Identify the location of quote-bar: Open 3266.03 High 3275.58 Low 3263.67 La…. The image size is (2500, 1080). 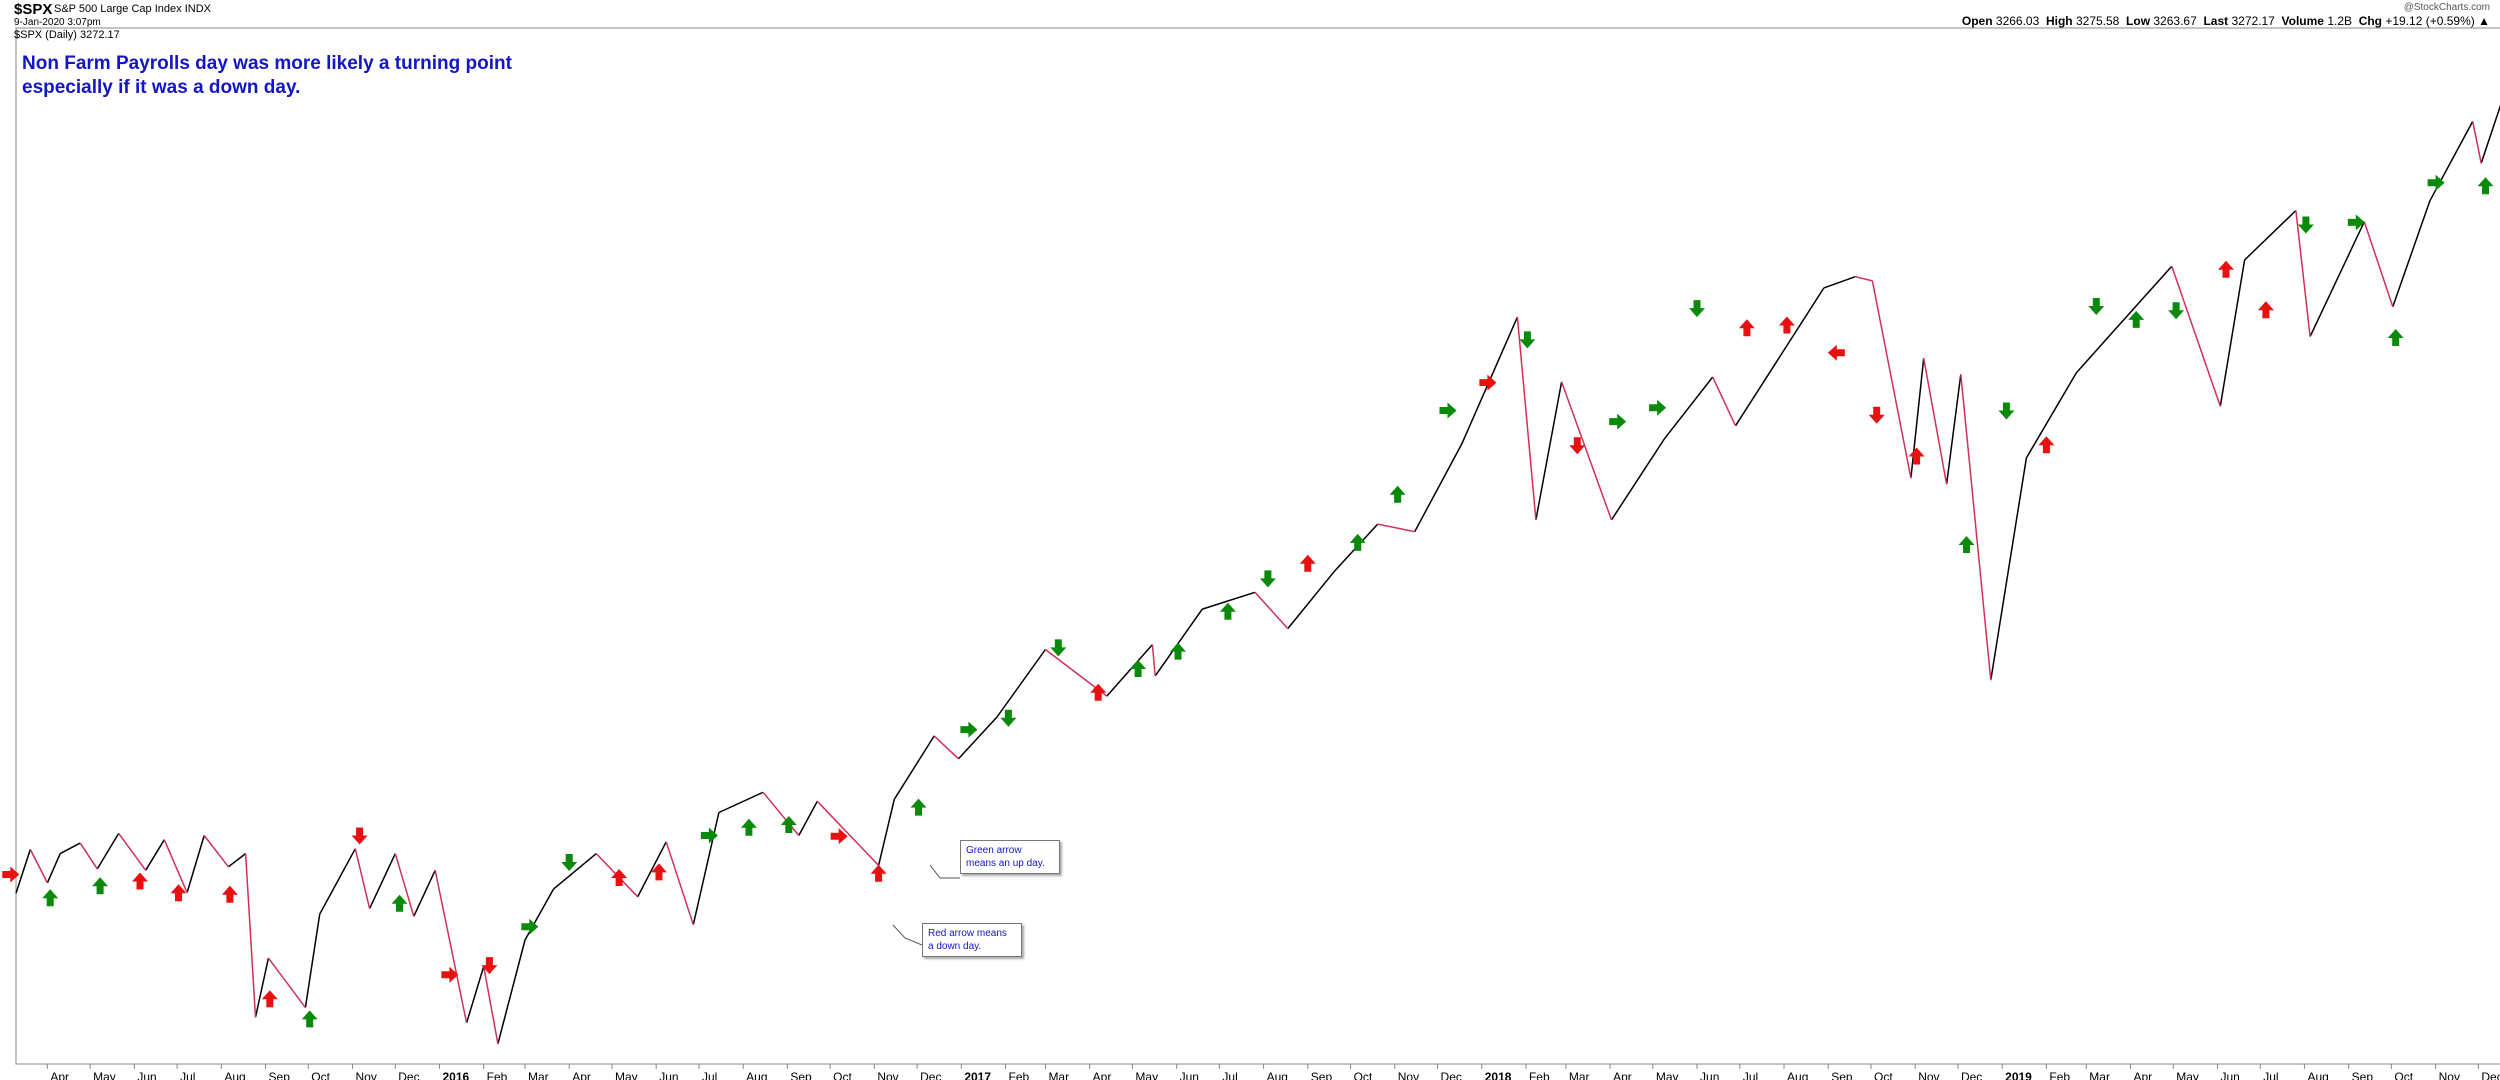
(2226, 21).